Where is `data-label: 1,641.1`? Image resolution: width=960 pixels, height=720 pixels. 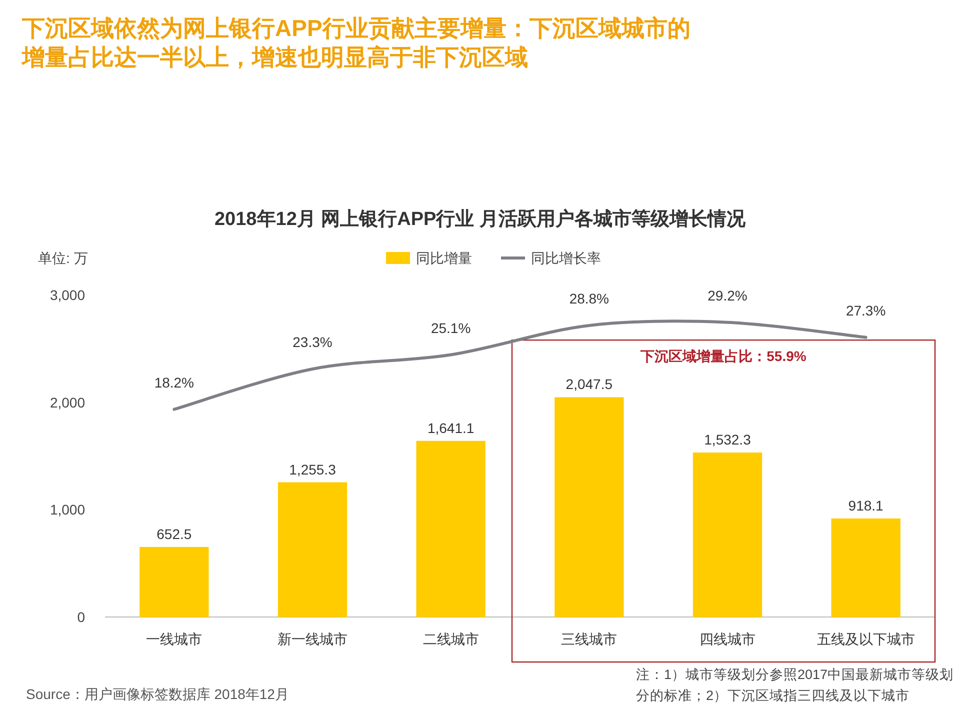
data-label: 1,641.1 is located at coordinates (450, 428).